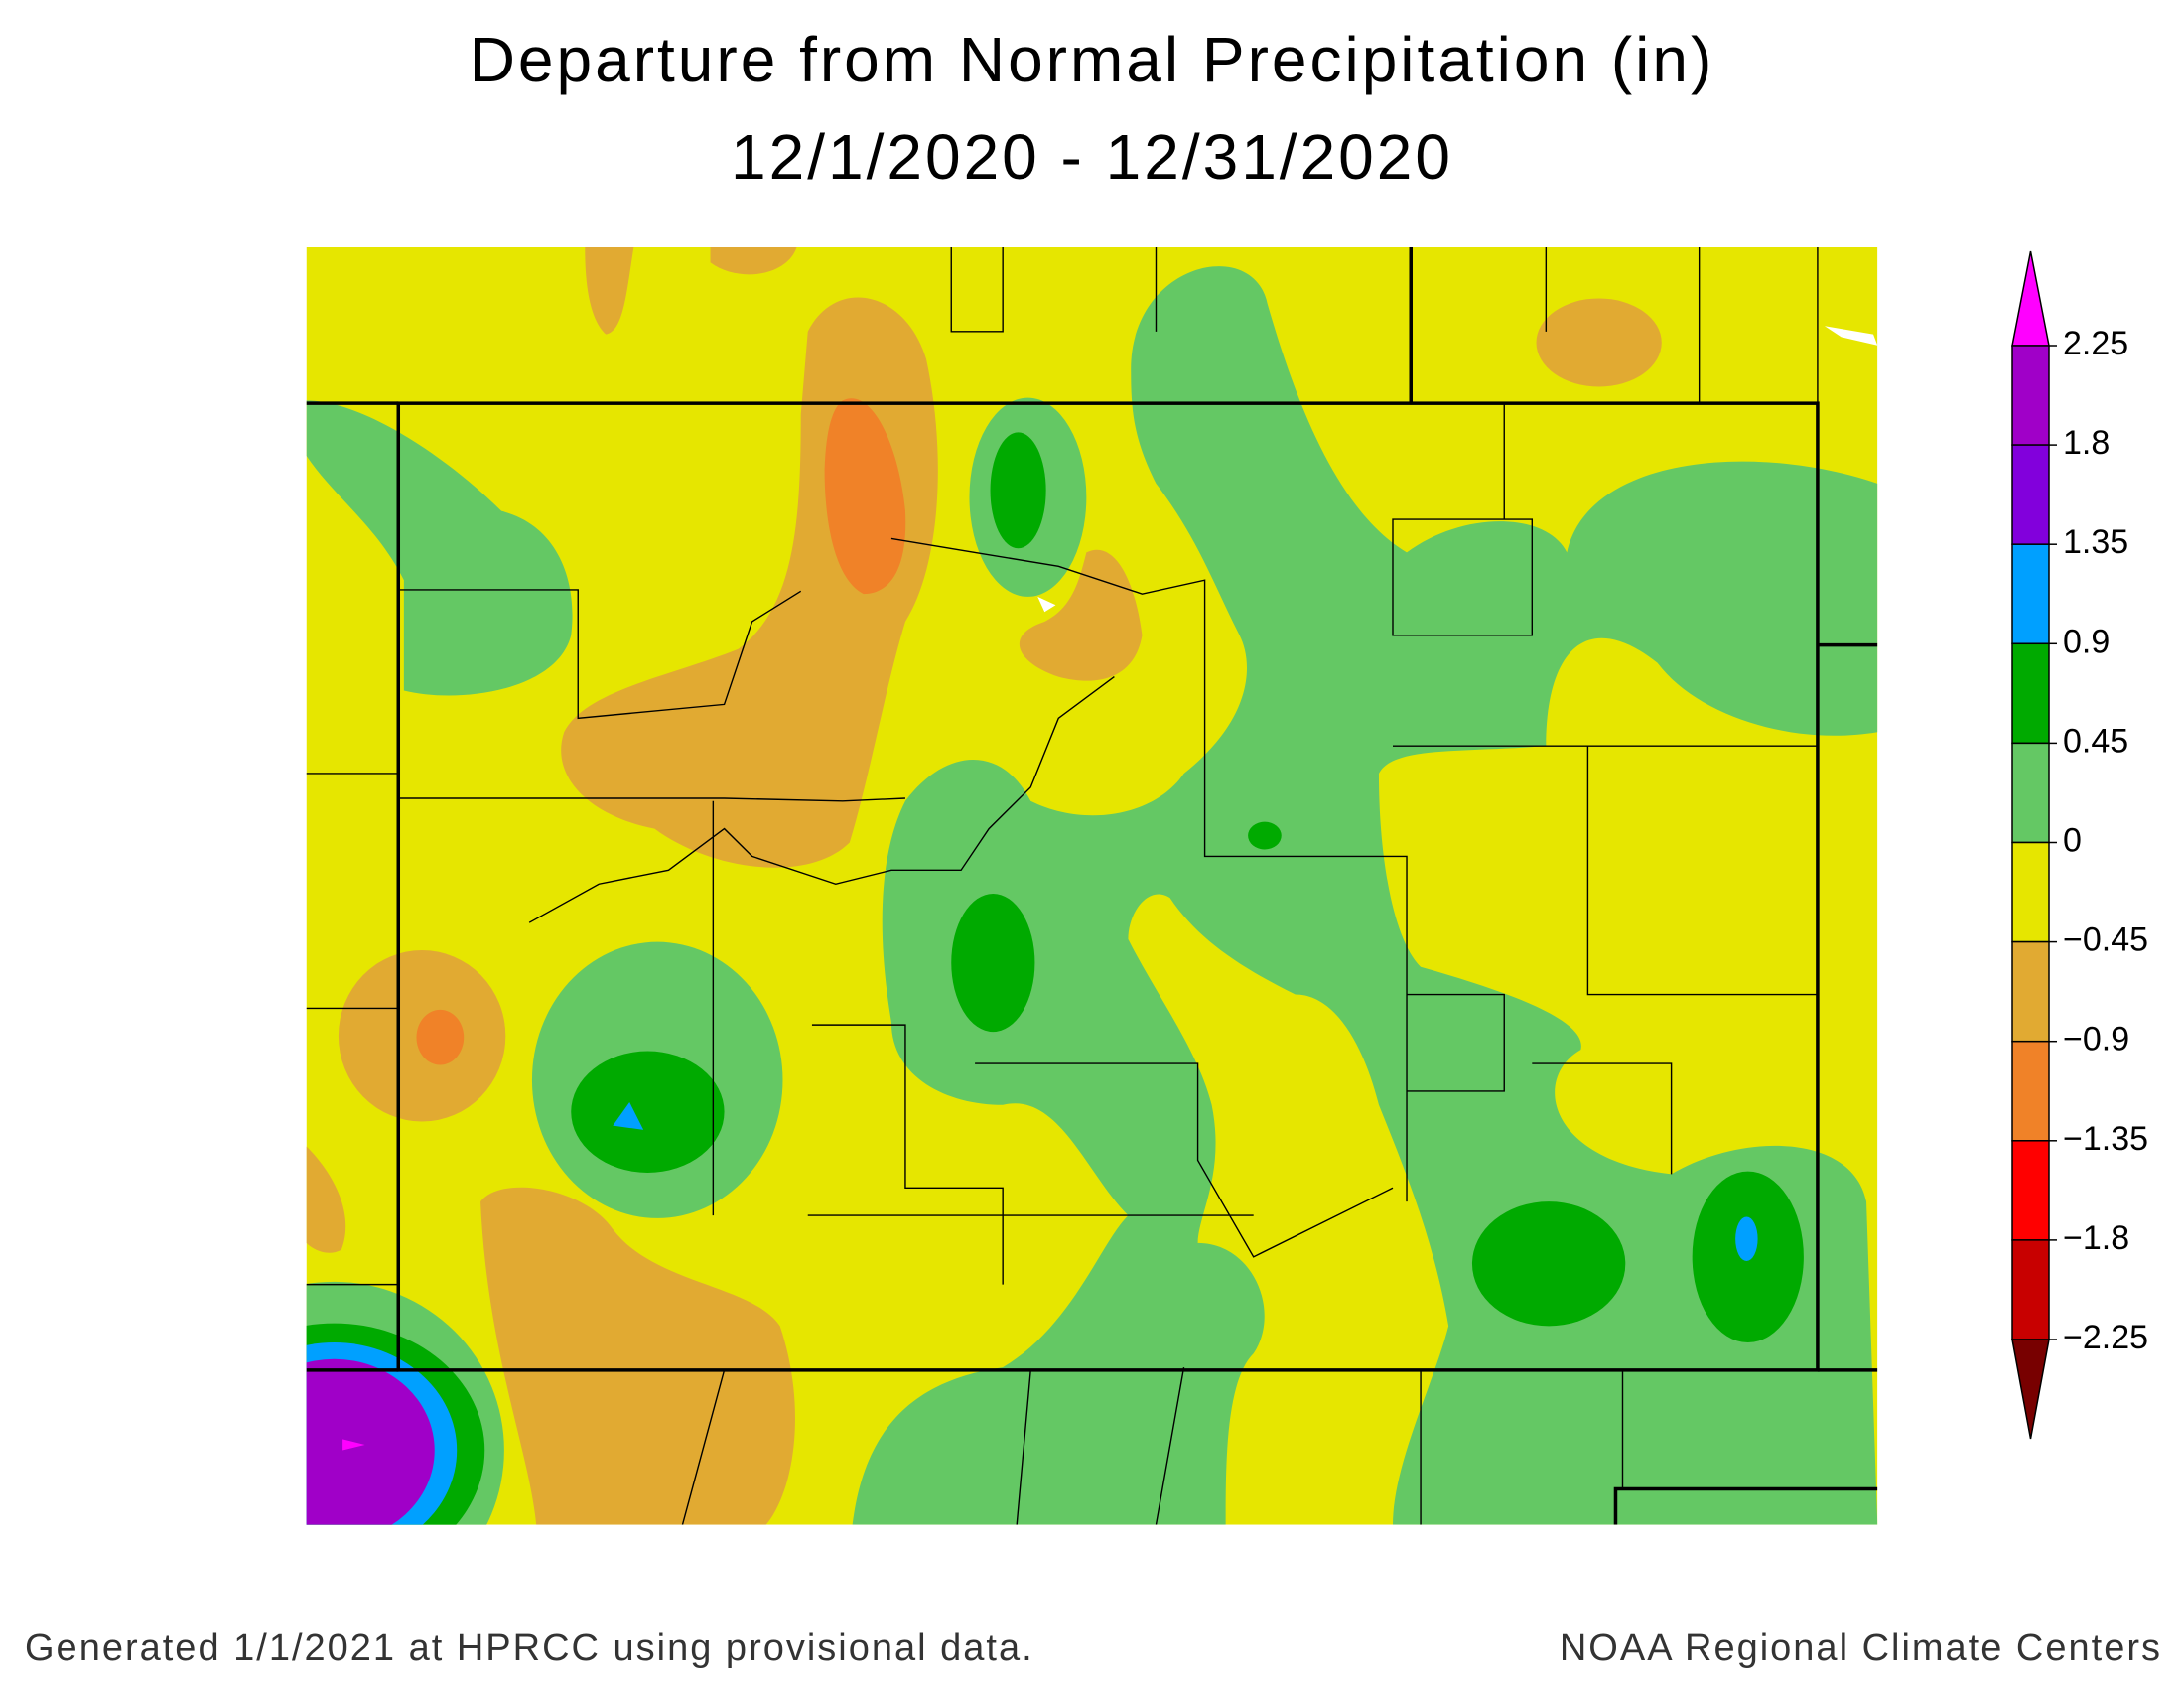  What do you see at coordinates (1861, 1648) in the screenshot?
I see `footer-right: NOAA Regional Climate Centers` at bounding box center [1861, 1648].